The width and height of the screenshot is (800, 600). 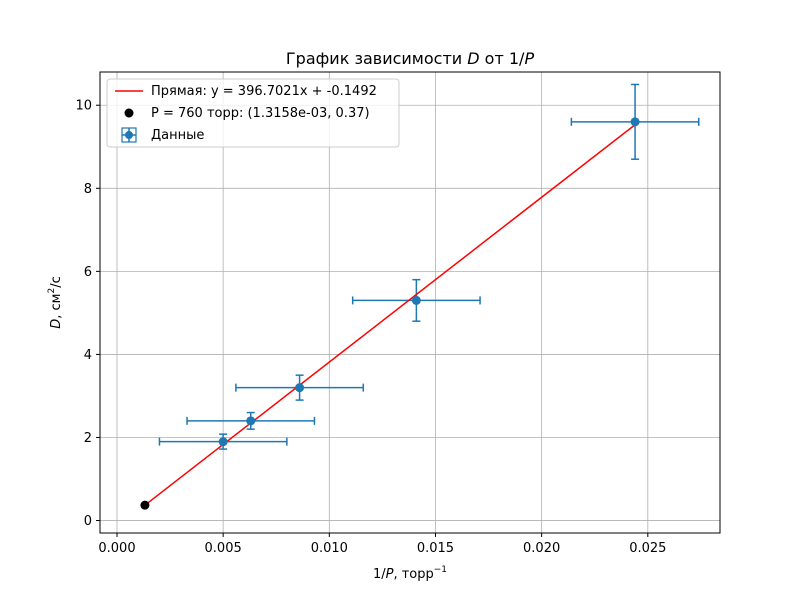 I want to click on reference-point, so click(x=145, y=505).